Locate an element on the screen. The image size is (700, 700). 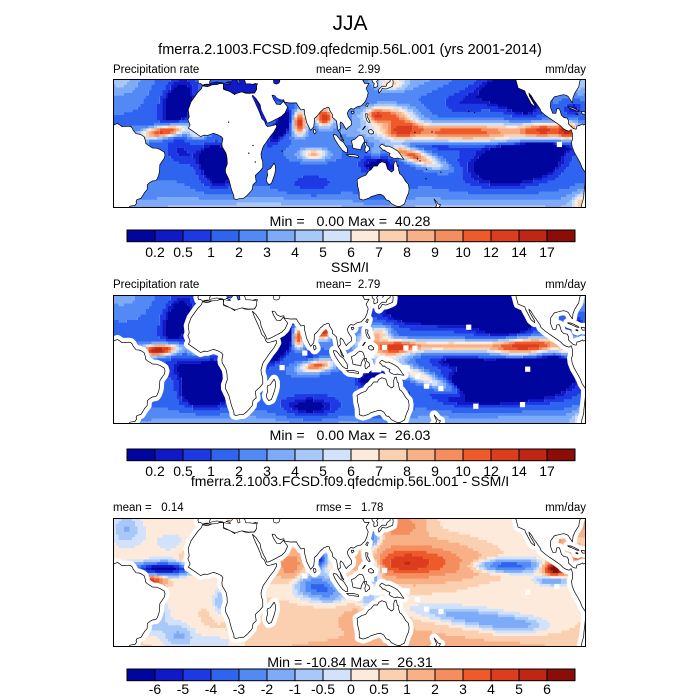
svg-text: -5 is located at coordinates (182, 689).